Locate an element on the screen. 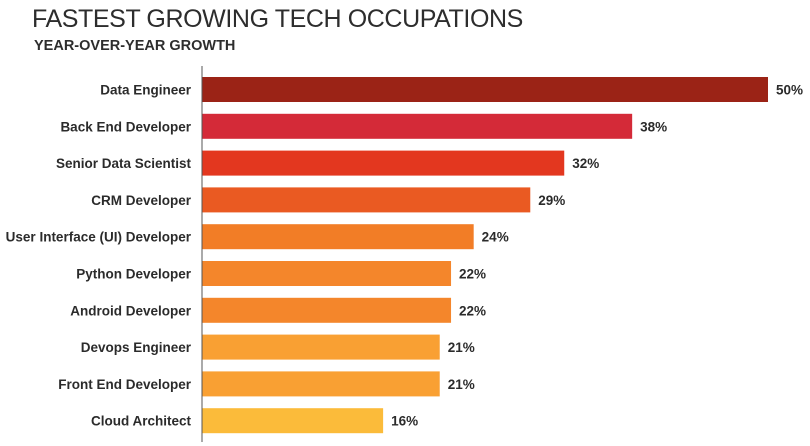  category-label: Senior Data Scientist is located at coordinates (124, 163).